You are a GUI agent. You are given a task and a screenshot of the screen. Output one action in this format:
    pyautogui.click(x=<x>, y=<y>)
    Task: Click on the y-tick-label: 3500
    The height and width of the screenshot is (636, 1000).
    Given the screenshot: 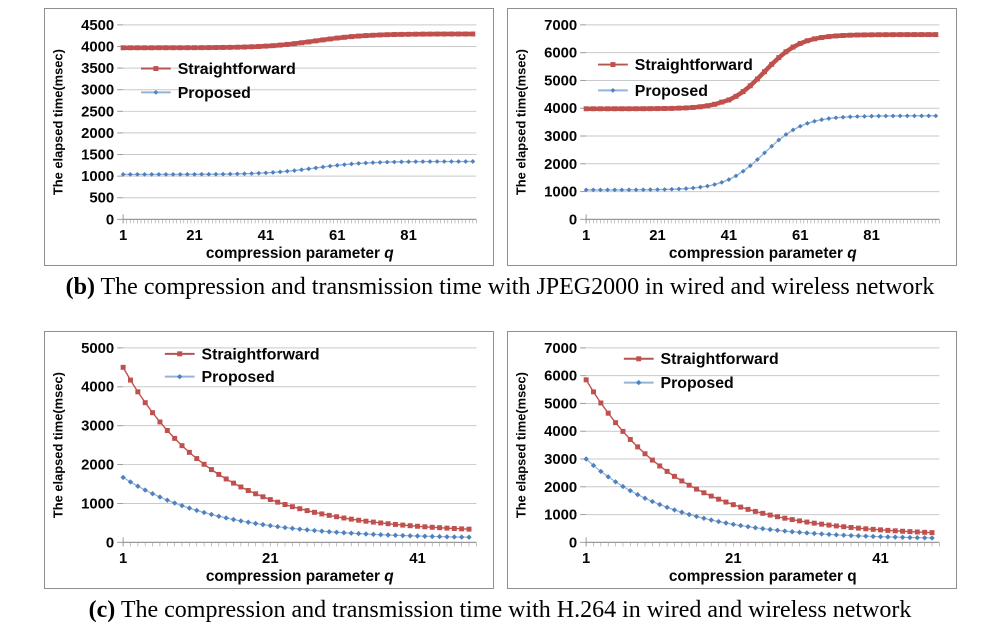 What is the action you would take?
    pyautogui.click(x=97, y=69)
    